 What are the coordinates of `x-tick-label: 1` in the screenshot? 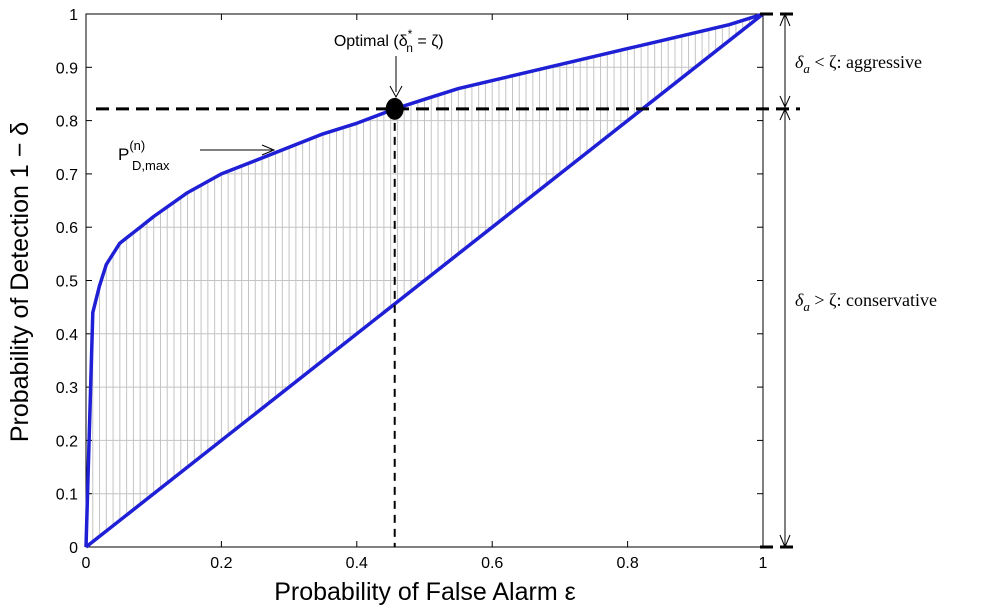 It's located at (763, 563).